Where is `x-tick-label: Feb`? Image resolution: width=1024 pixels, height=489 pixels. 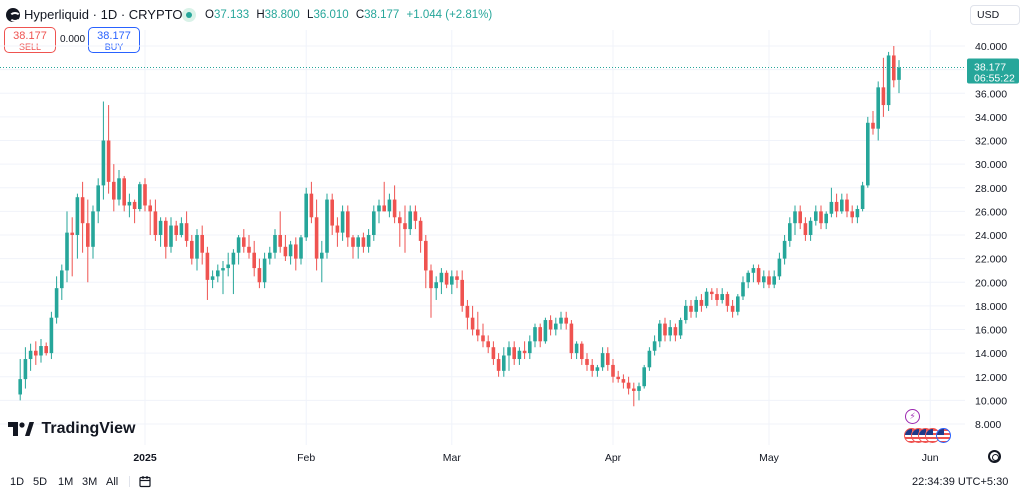
x-tick-label: Feb is located at coordinates (306, 458).